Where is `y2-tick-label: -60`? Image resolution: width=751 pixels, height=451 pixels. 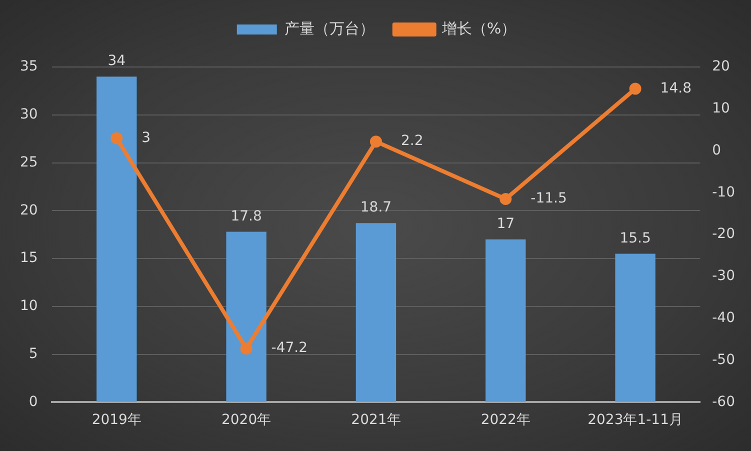 y2-tick-label: -60 is located at coordinates (724, 402).